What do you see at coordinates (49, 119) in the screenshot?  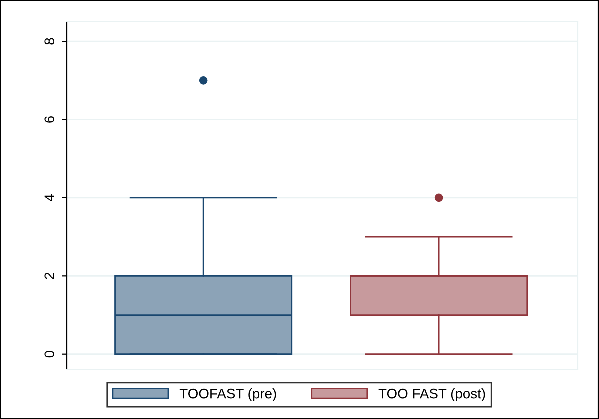 I see `y-tick-label: 6` at bounding box center [49, 119].